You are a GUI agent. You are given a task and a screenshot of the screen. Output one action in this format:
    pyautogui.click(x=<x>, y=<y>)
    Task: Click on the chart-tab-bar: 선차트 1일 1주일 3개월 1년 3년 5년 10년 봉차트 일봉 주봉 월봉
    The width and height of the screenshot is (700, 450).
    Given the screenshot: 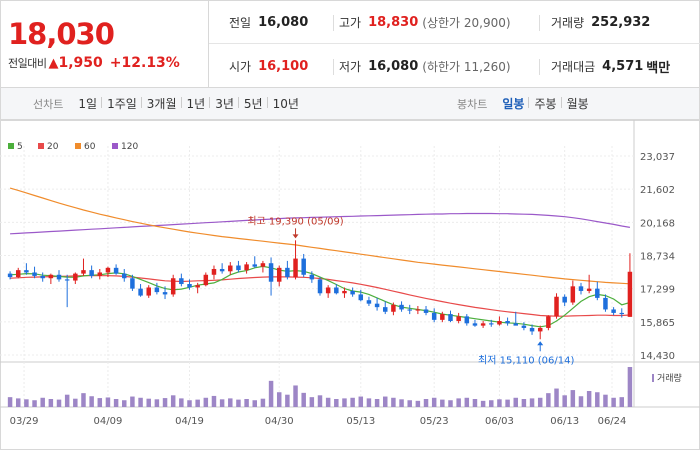 What is the action you would take?
    pyautogui.click(x=350, y=103)
    